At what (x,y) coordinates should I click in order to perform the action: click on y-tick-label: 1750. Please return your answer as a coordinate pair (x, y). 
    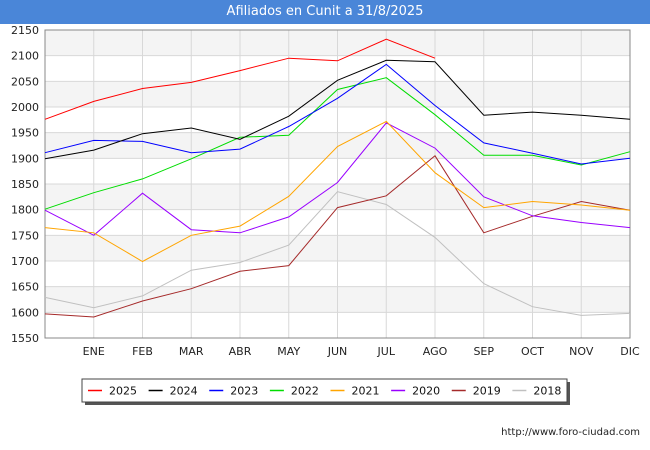
    Looking at the image, I should click on (25, 235).